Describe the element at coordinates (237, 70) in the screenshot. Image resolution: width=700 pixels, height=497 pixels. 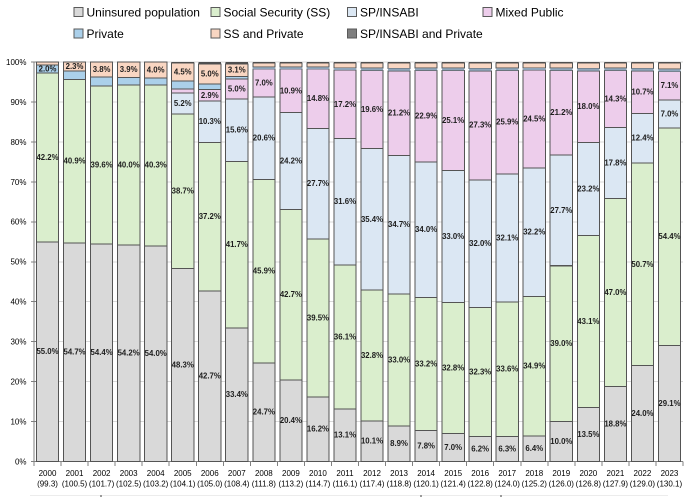
I see `svg-text: 3.1%` at that location.